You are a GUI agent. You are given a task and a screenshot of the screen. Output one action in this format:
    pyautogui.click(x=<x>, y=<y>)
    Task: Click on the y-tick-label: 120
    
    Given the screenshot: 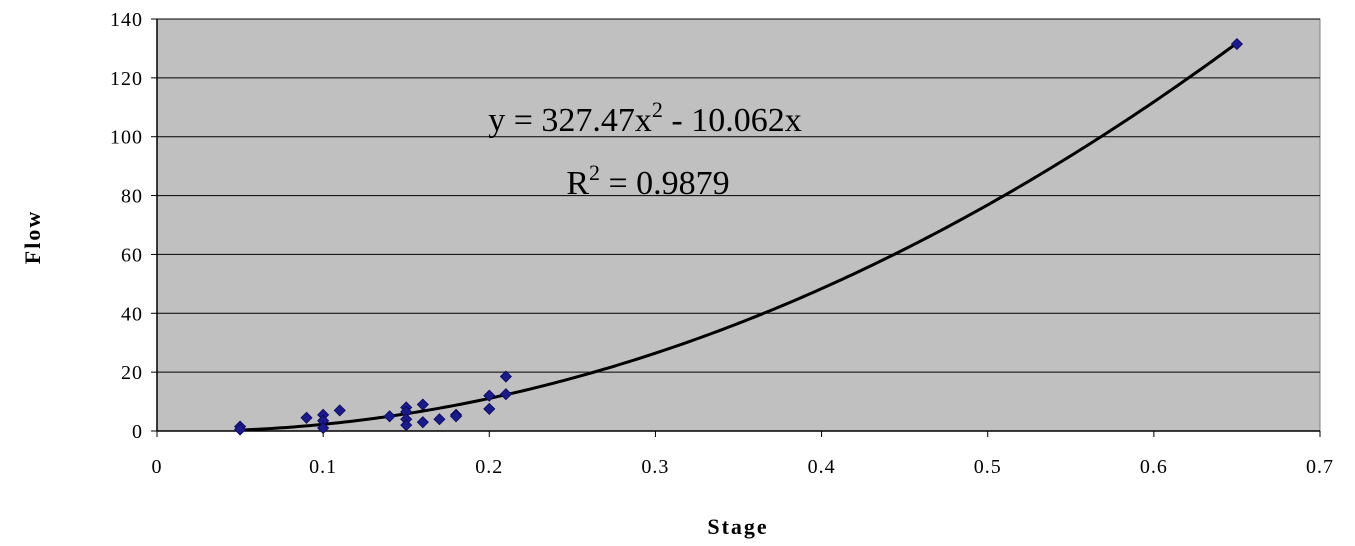 What is the action you would take?
    pyautogui.click(x=126, y=79)
    